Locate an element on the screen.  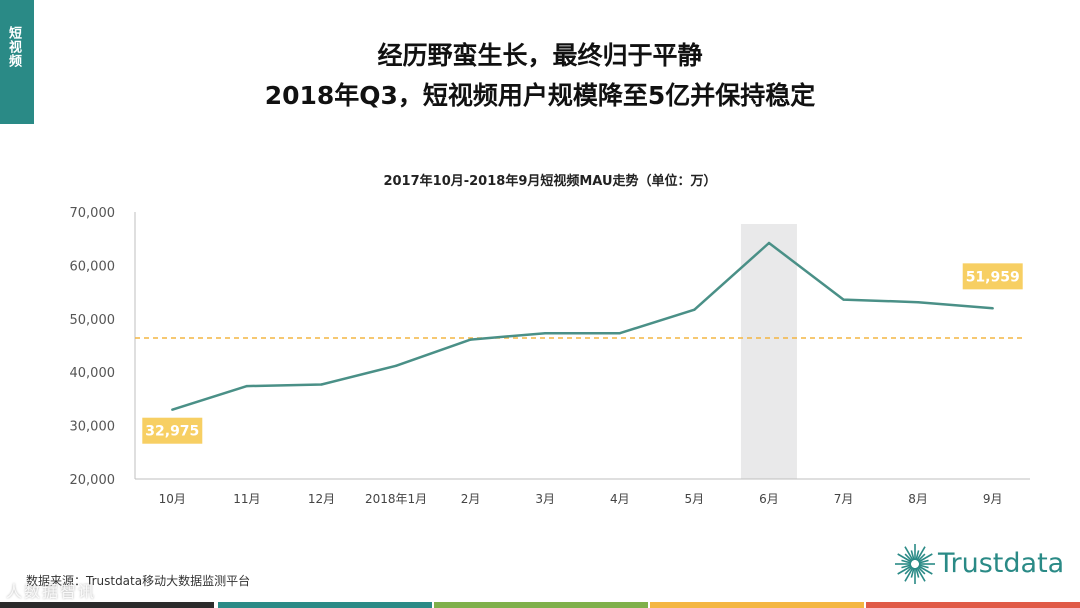
x-tick-label: 7月 is located at coordinates (844, 499).